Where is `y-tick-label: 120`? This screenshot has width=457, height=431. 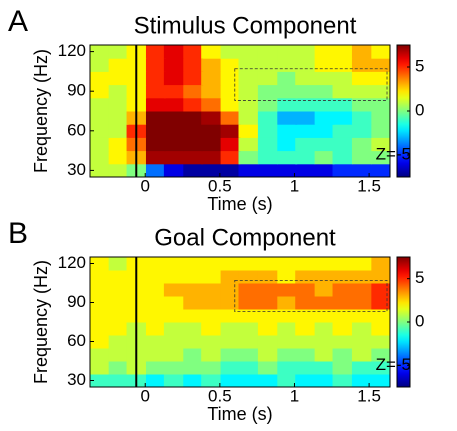
y-tick-label: 120 is located at coordinates (72, 262).